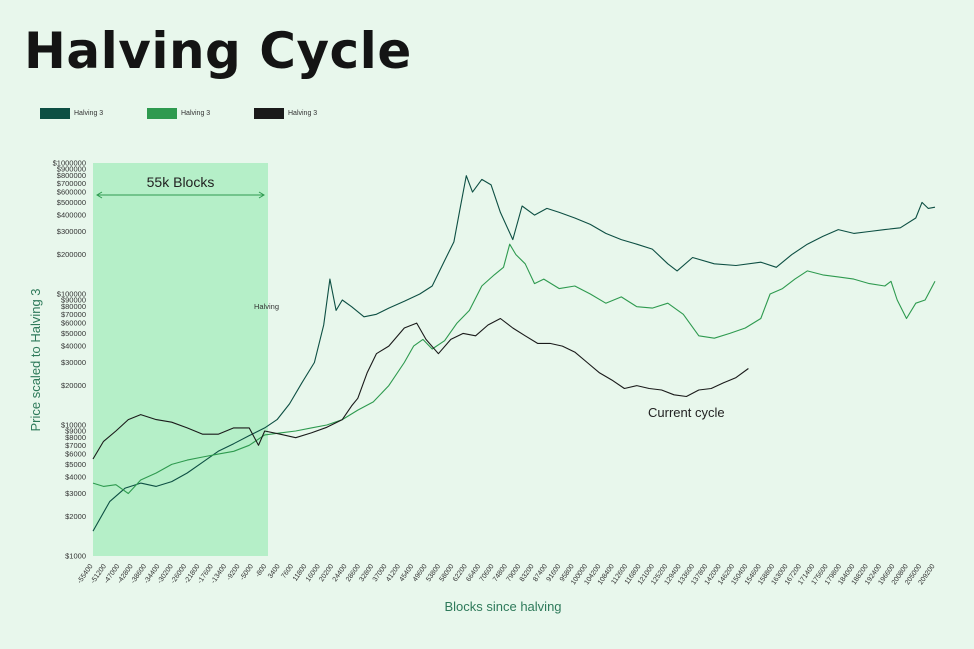  What do you see at coordinates (75, 516) in the screenshot?
I see `y-tick-label: $2000` at bounding box center [75, 516].